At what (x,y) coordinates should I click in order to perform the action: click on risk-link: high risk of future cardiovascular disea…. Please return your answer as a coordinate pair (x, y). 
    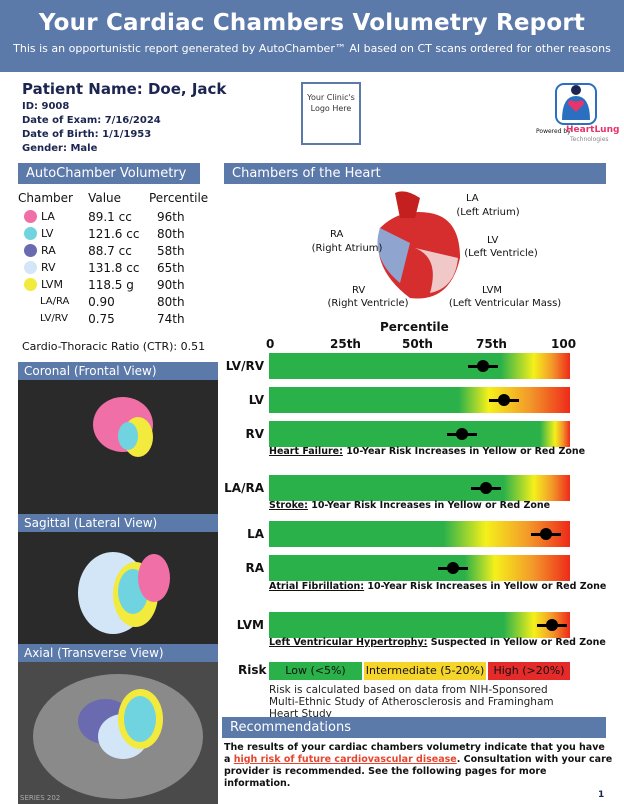
    Looking at the image, I should click on (345, 759).